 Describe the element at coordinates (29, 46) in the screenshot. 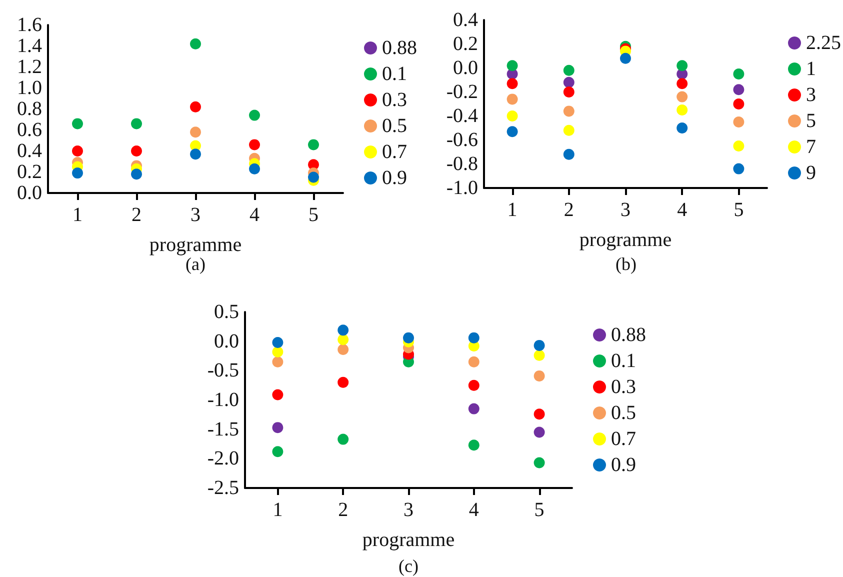

I see `y-tick-label: 1.4` at that location.